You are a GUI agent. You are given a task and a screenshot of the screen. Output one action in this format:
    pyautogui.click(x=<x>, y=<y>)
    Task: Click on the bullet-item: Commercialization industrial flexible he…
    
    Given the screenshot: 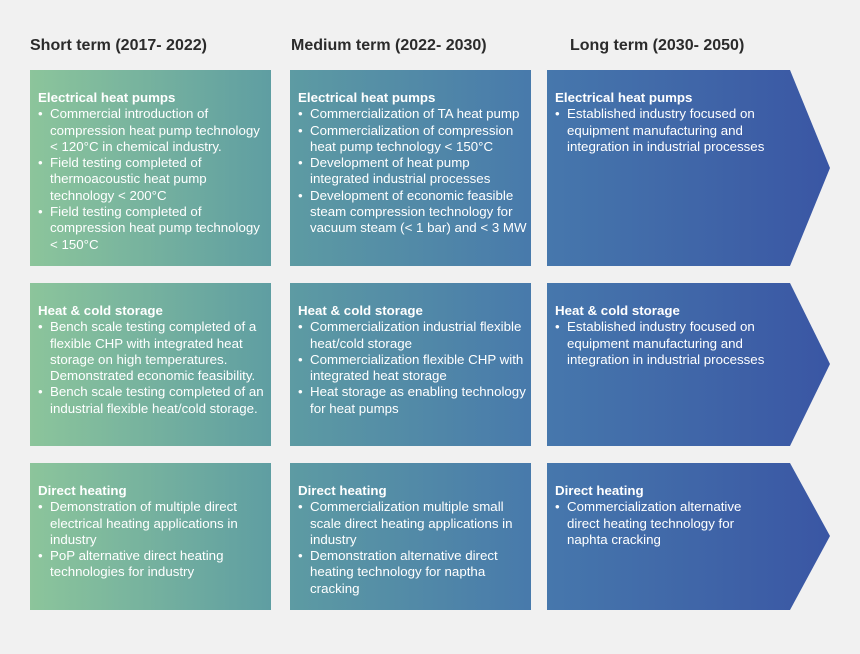 What is the action you would take?
    pyautogui.click(x=414, y=335)
    